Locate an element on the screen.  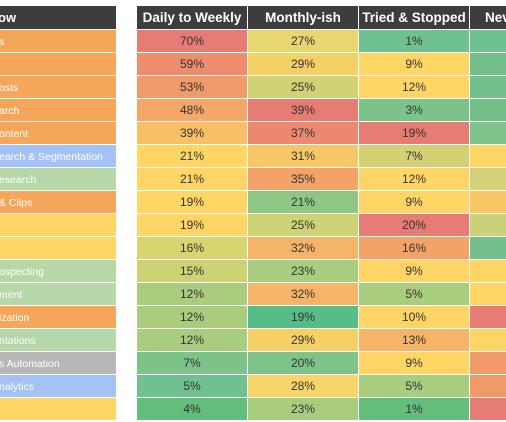
row-label: s is located at coordinates (2, 42).